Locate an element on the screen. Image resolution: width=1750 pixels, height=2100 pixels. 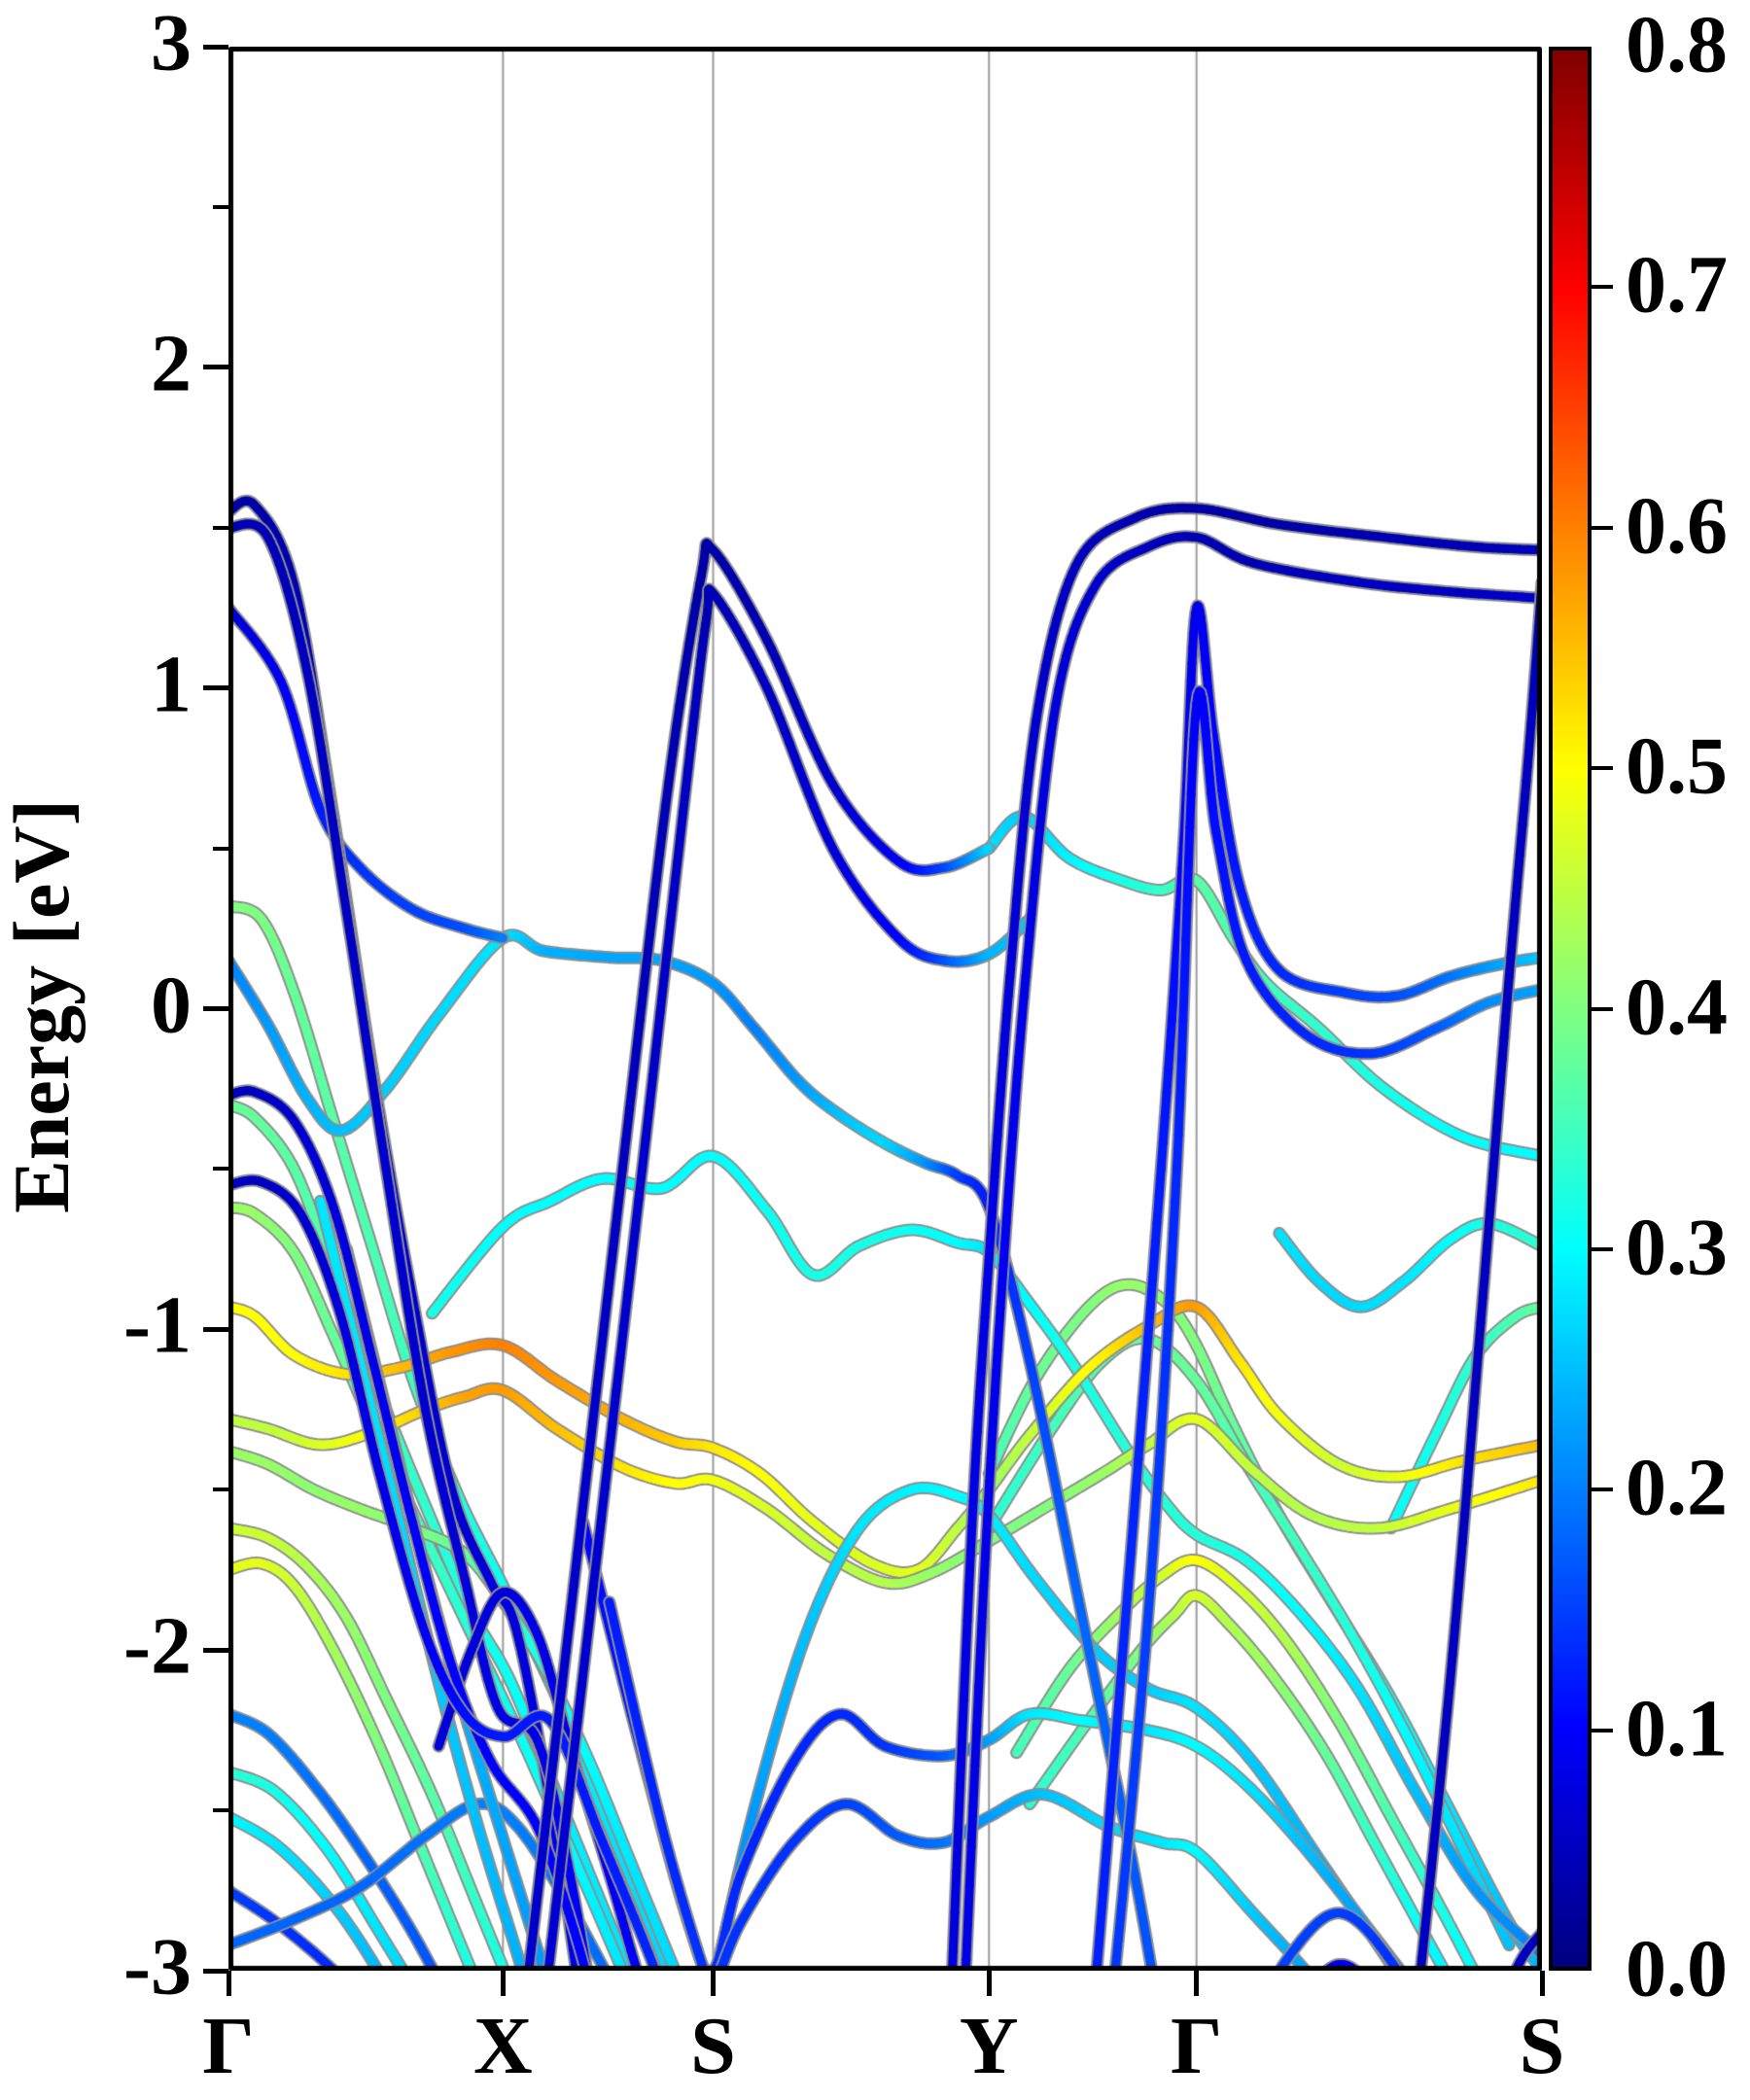
x-tick-label: Y is located at coordinates (989, 2046).